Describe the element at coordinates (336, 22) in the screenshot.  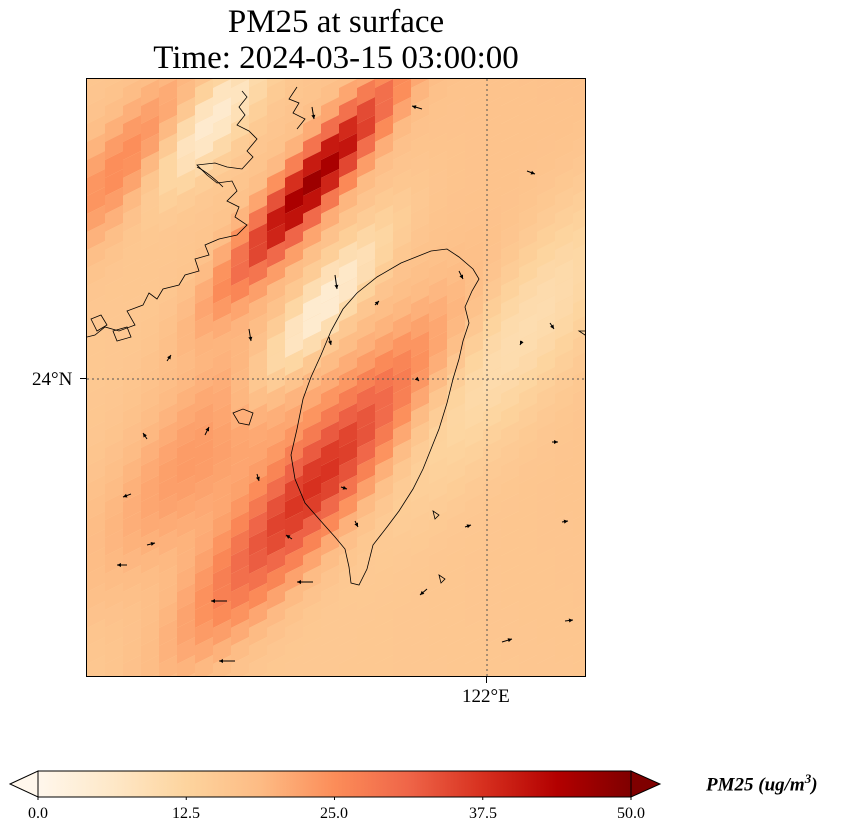
I see `map-title: PM25 at surface` at that location.